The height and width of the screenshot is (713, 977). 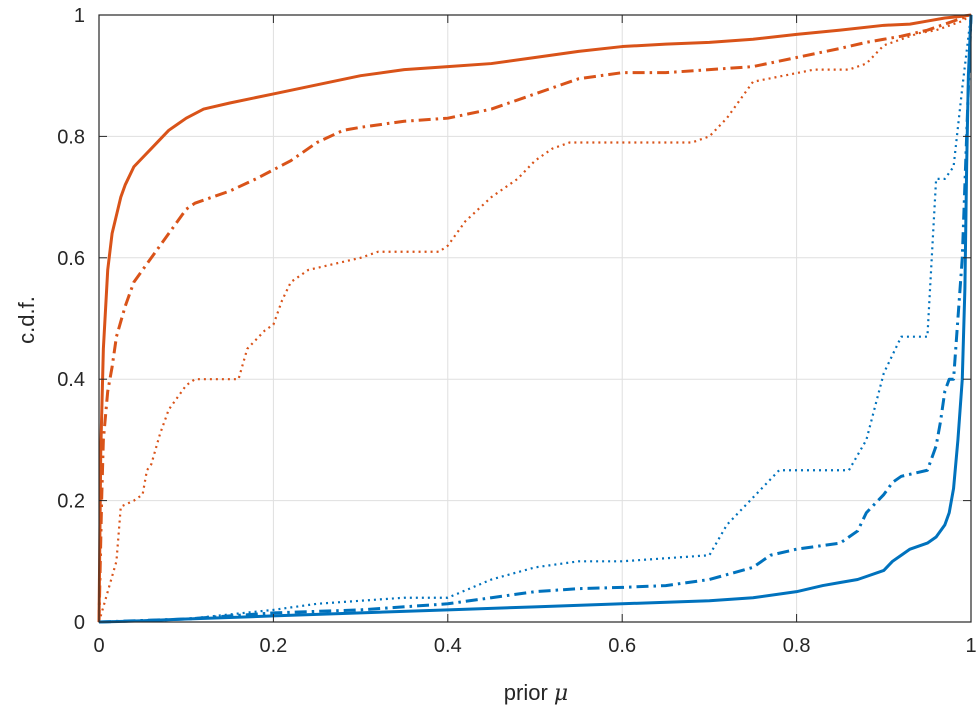 What do you see at coordinates (71, 380) in the screenshot?
I see `y-tick-label: 0.4` at bounding box center [71, 380].